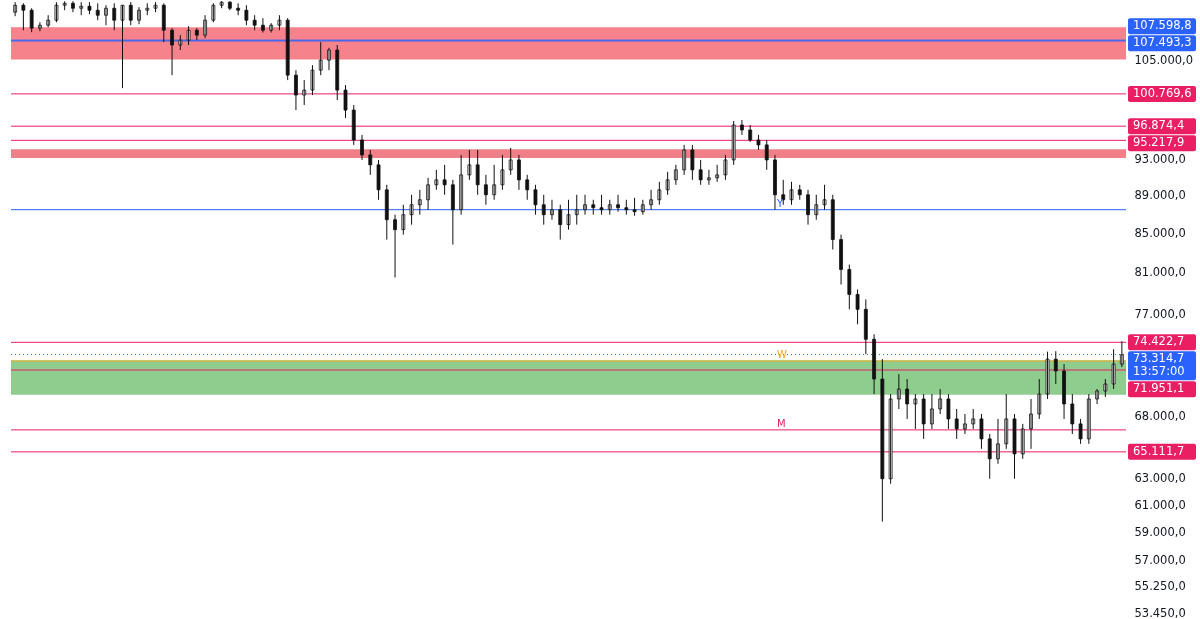 This screenshot has width=1200, height=619. What do you see at coordinates (1160, 612) in the screenshot?
I see `y-tick-label: 53.450,0` at bounding box center [1160, 612].